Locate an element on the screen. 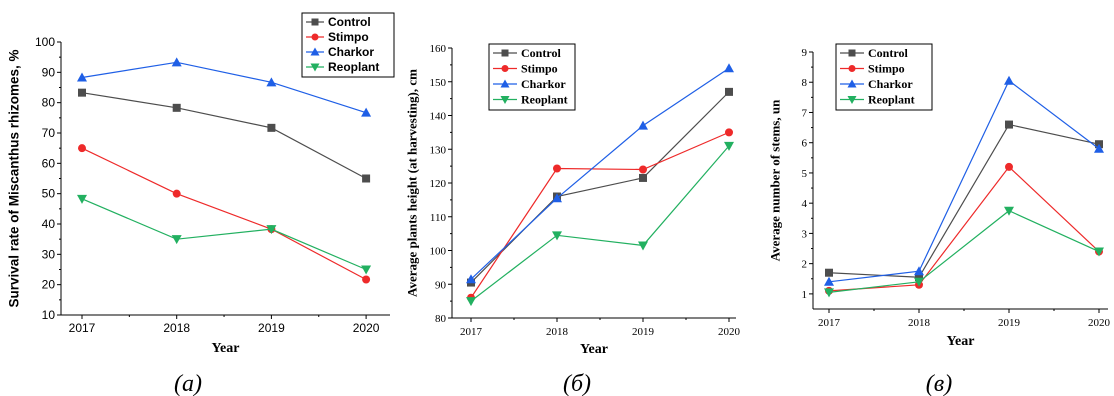 The image size is (1114, 396). y-tick-label: 70 is located at coordinates (49, 133).